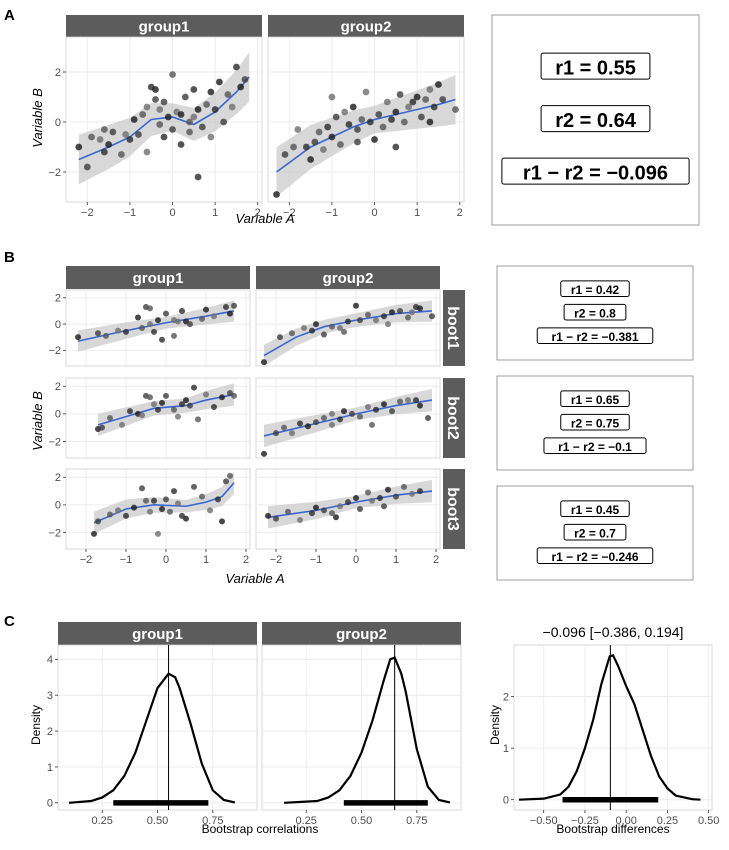 This screenshot has height=850, width=729. I want to click on panel-c-group2-ticklabel-x: 0.25, so click(306, 821).